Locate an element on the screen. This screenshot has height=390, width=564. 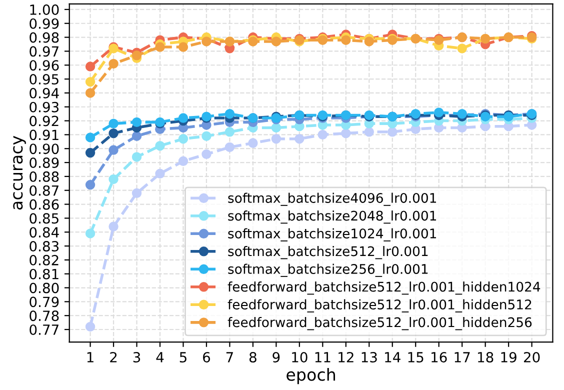
y-tick-label: 0.99 is located at coordinates (44, 23).